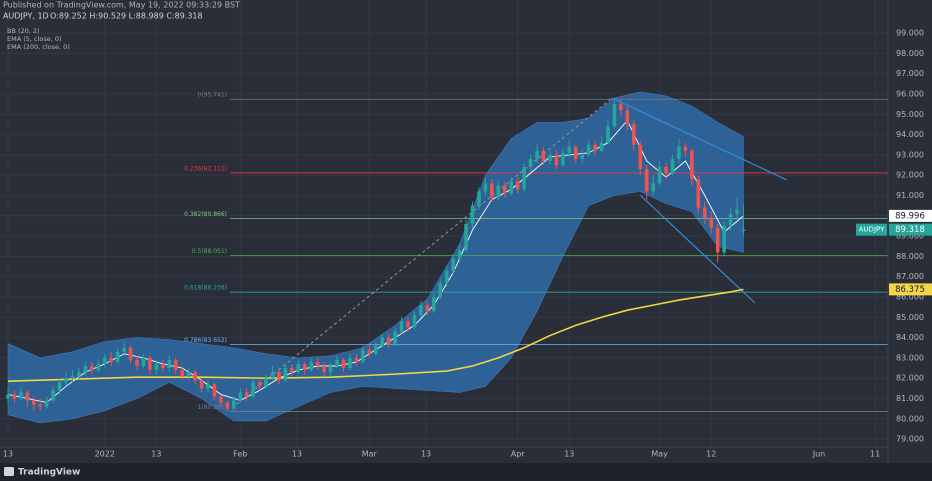  Describe the element at coordinates (23, 31) in the screenshot. I see `legend-entry: BB (20, 2)` at that location.